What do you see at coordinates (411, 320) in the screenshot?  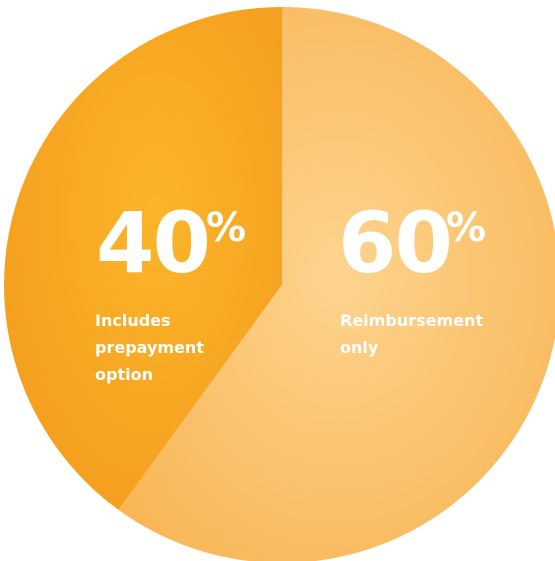 I see `slice-1-label-line-1: Reimbursement` at bounding box center [411, 320].